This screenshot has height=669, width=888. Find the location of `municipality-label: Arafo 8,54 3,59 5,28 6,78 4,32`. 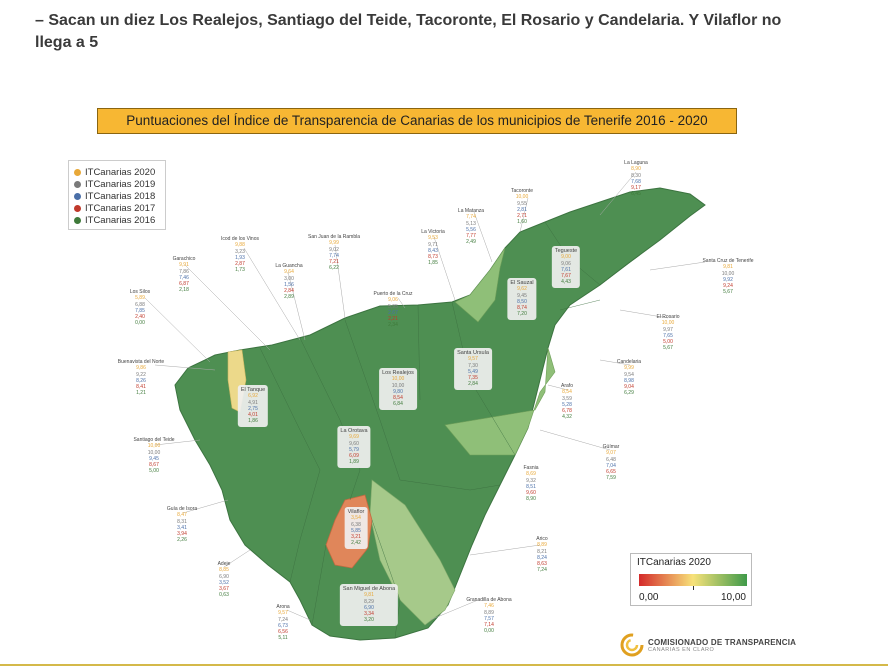

municipality-label: Arafo 8,54 3,59 5,28 6,78 4,32 is located at coordinates (567, 402).